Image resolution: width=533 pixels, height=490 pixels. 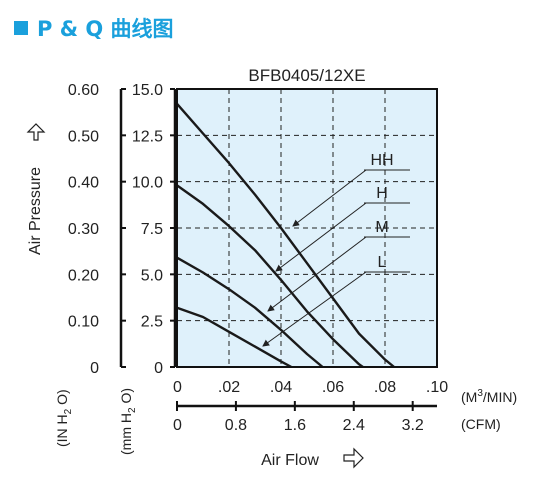 I want to click on arrow-up-icon, so click(x=36, y=132).